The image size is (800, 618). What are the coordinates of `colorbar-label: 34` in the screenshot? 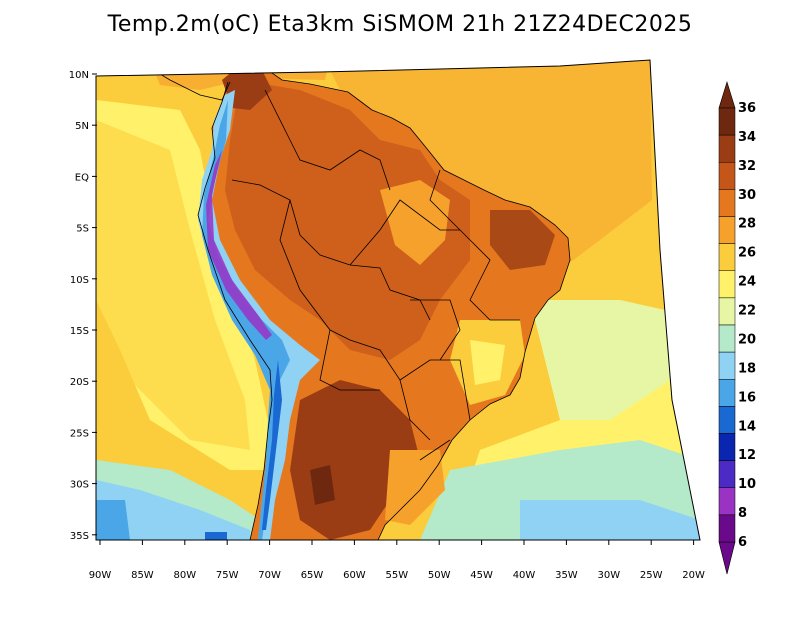 It's located at (747, 137).